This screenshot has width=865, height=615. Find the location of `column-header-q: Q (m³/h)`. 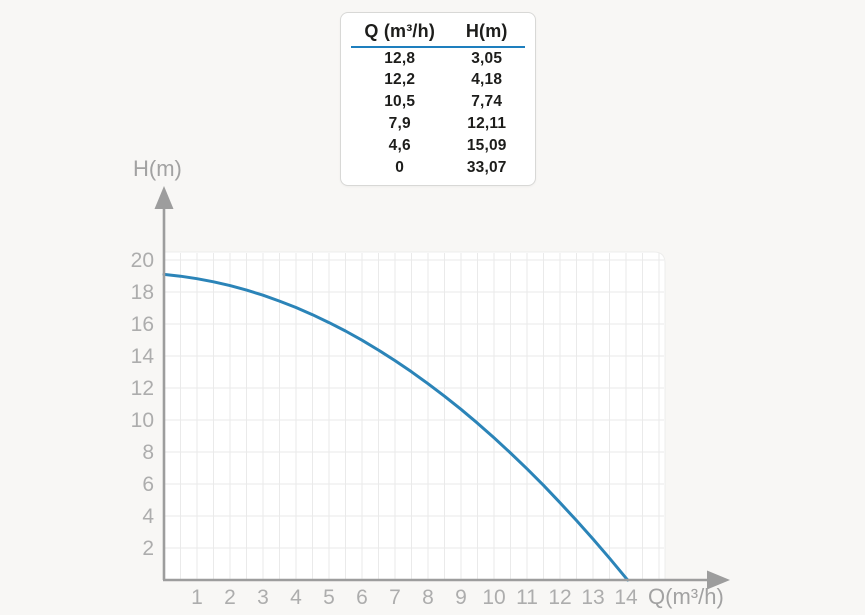

column-header-q: Q (m³/h) is located at coordinates (400, 33).